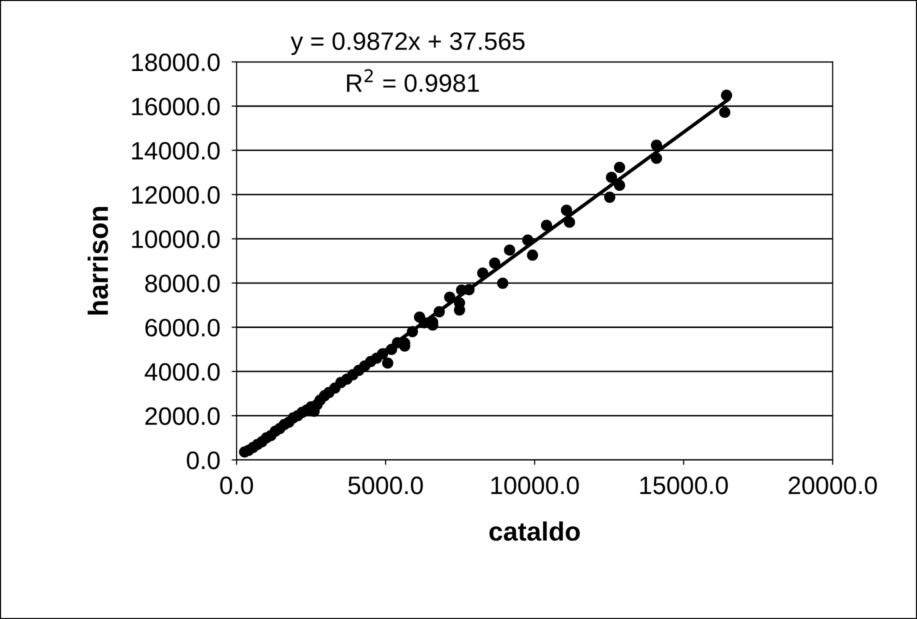 The image size is (917, 619). Describe the element at coordinates (413, 80) in the screenshot. I see `annotation: R$^{2}$ = 0.9981` at that location.